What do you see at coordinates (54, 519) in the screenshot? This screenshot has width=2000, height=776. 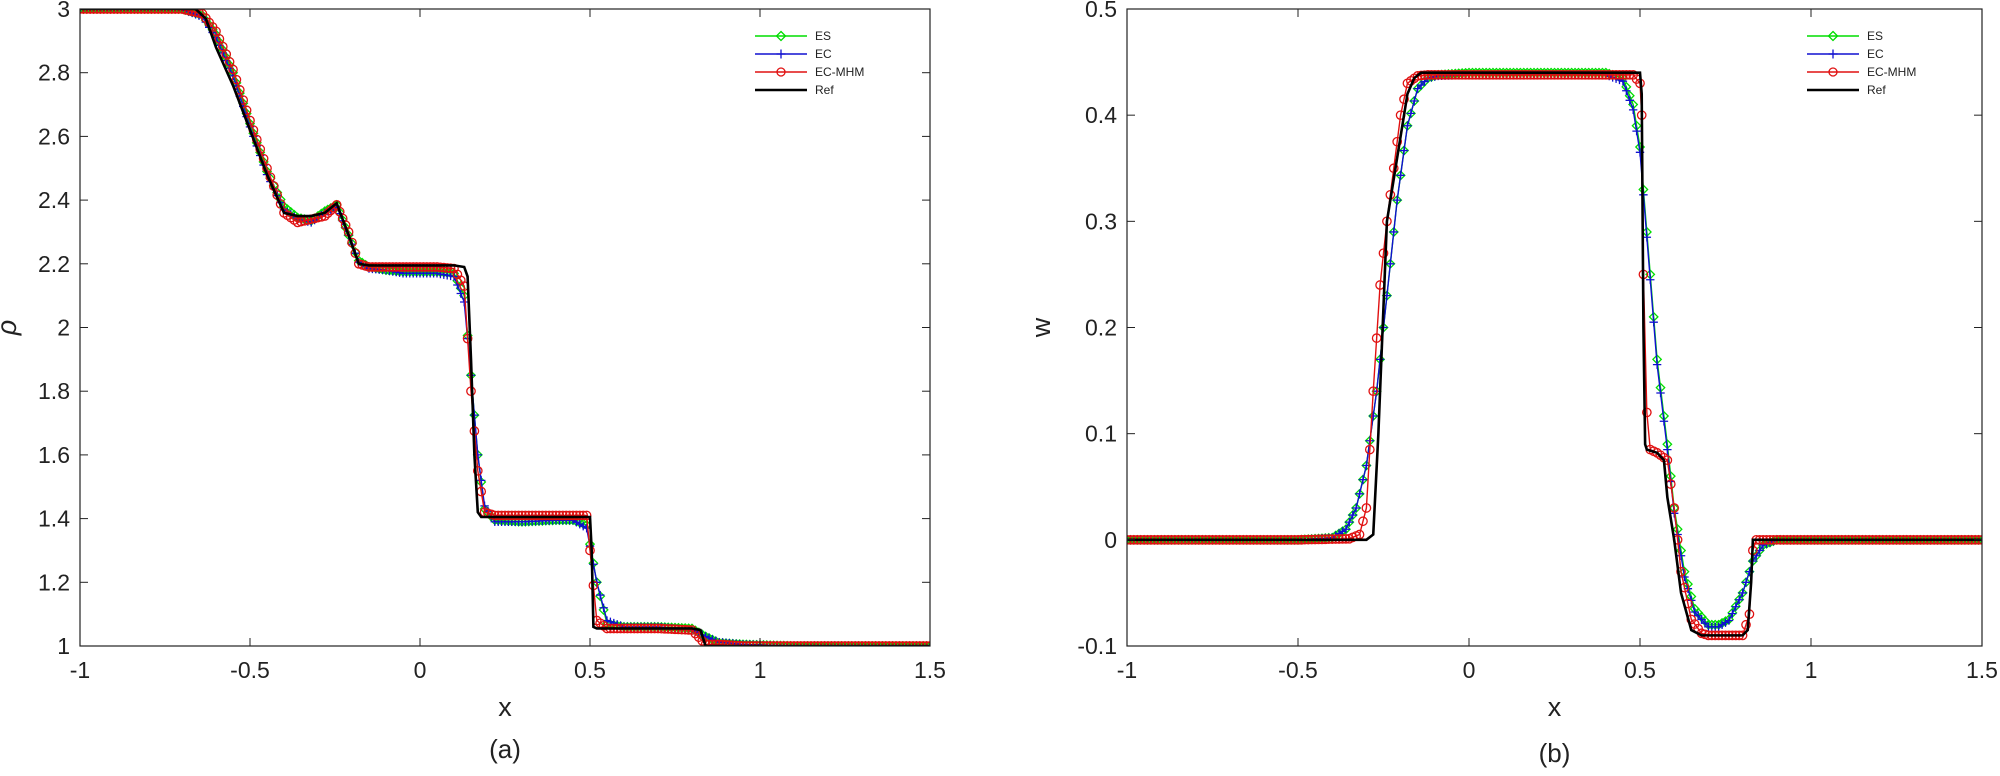 I see `y-tick-label: 1.4` at bounding box center [54, 519].